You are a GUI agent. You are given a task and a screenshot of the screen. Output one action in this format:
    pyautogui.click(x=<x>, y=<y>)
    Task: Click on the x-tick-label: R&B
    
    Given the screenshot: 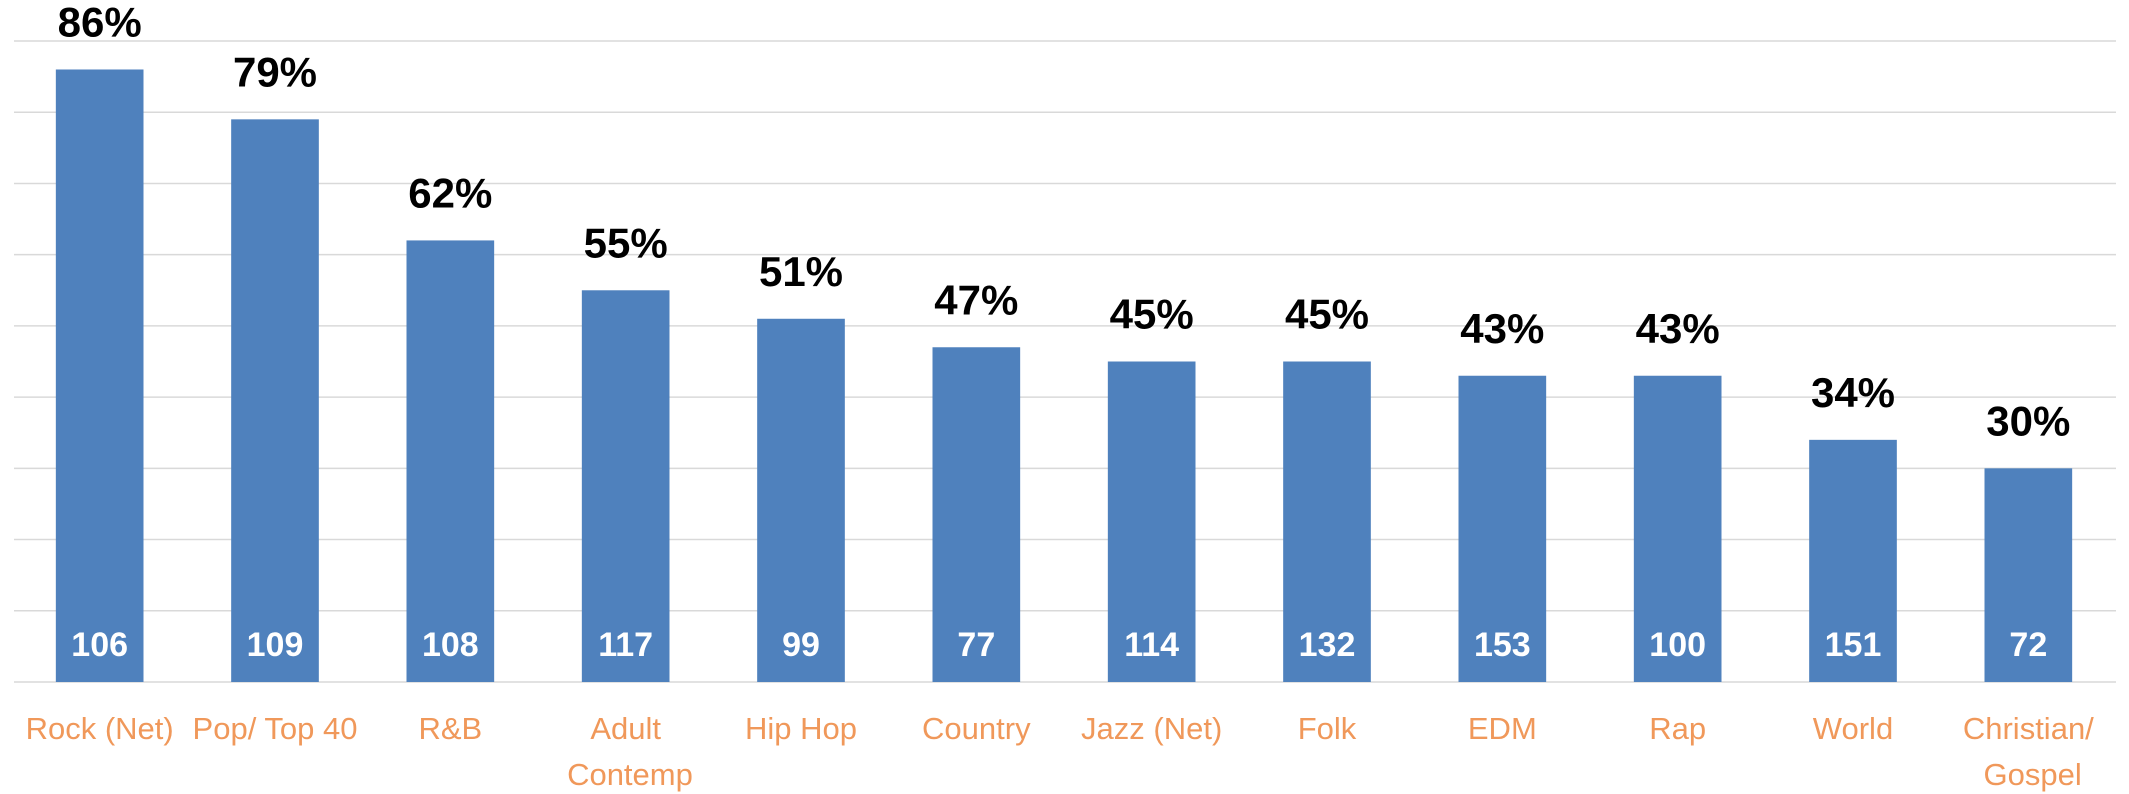 What is the action you would take?
    pyautogui.click(x=450, y=728)
    